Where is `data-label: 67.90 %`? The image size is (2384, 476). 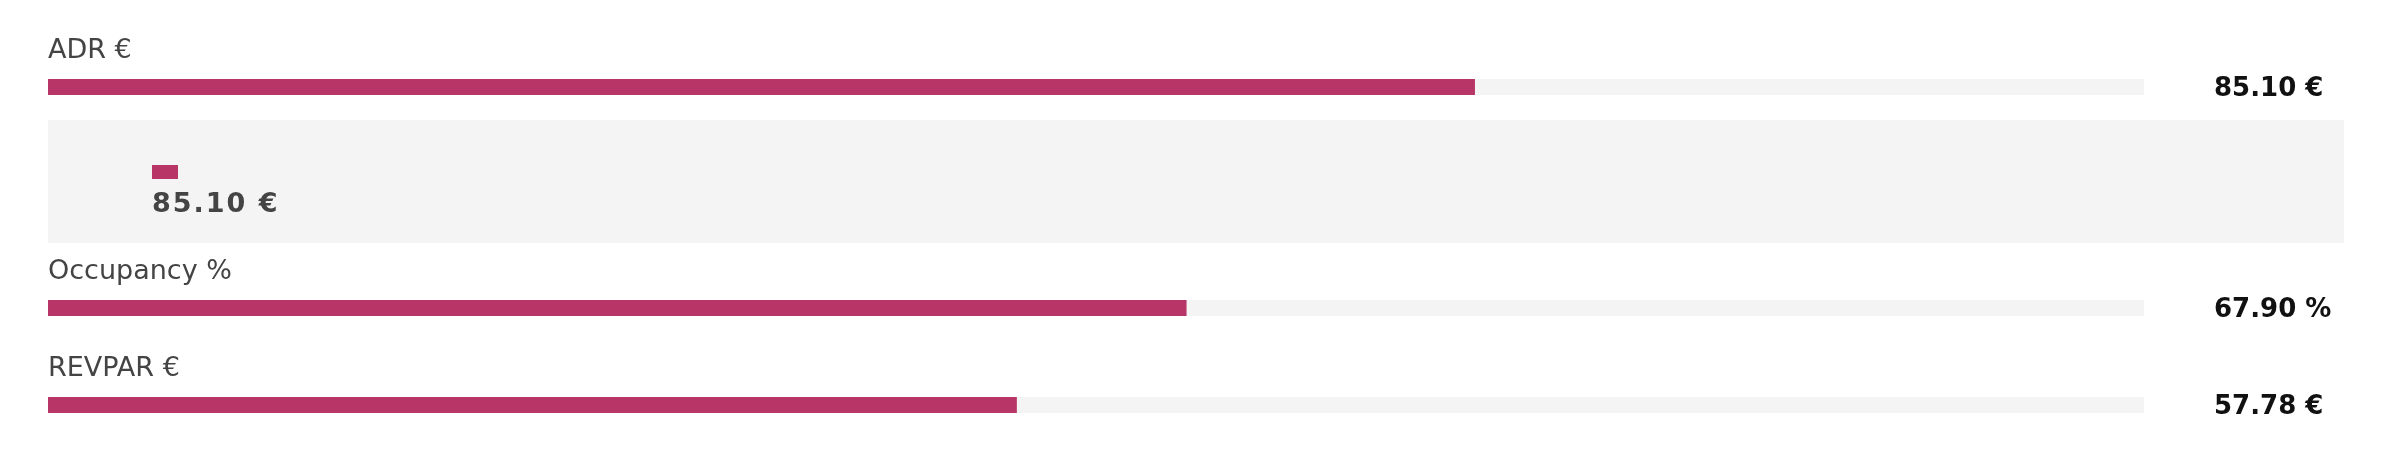 data-label: 67.90 % is located at coordinates (2273, 308).